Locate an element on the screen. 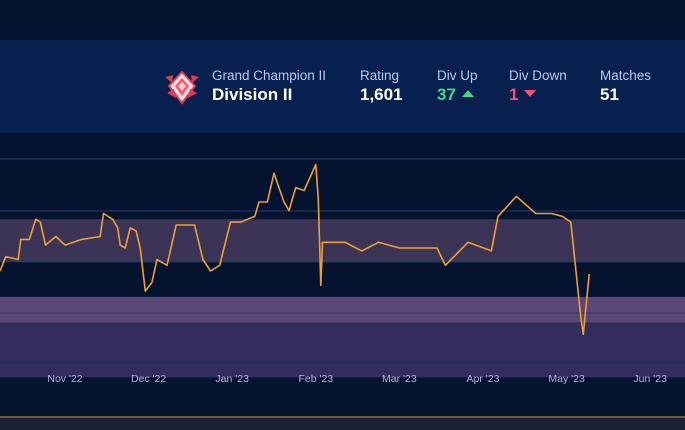  div-down-value: 1 is located at coordinates (514, 94).